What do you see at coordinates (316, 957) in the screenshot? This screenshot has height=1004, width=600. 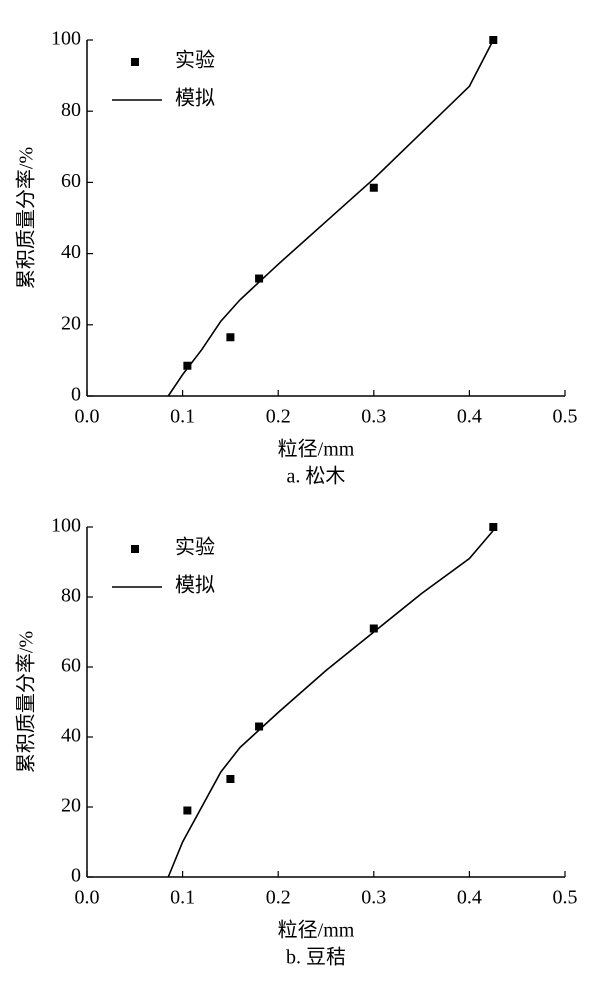 I see `caption: b. 豆秸` at bounding box center [316, 957].